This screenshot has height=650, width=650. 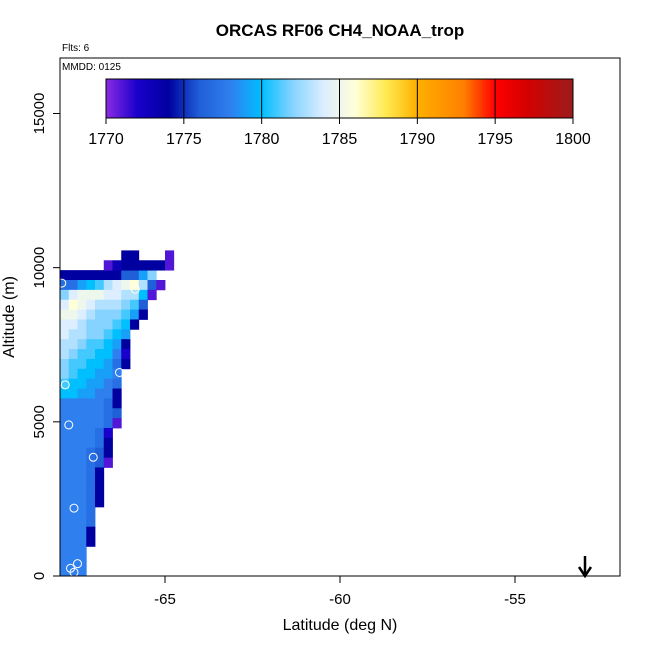 I want to click on observation-point, so click(x=135, y=289).